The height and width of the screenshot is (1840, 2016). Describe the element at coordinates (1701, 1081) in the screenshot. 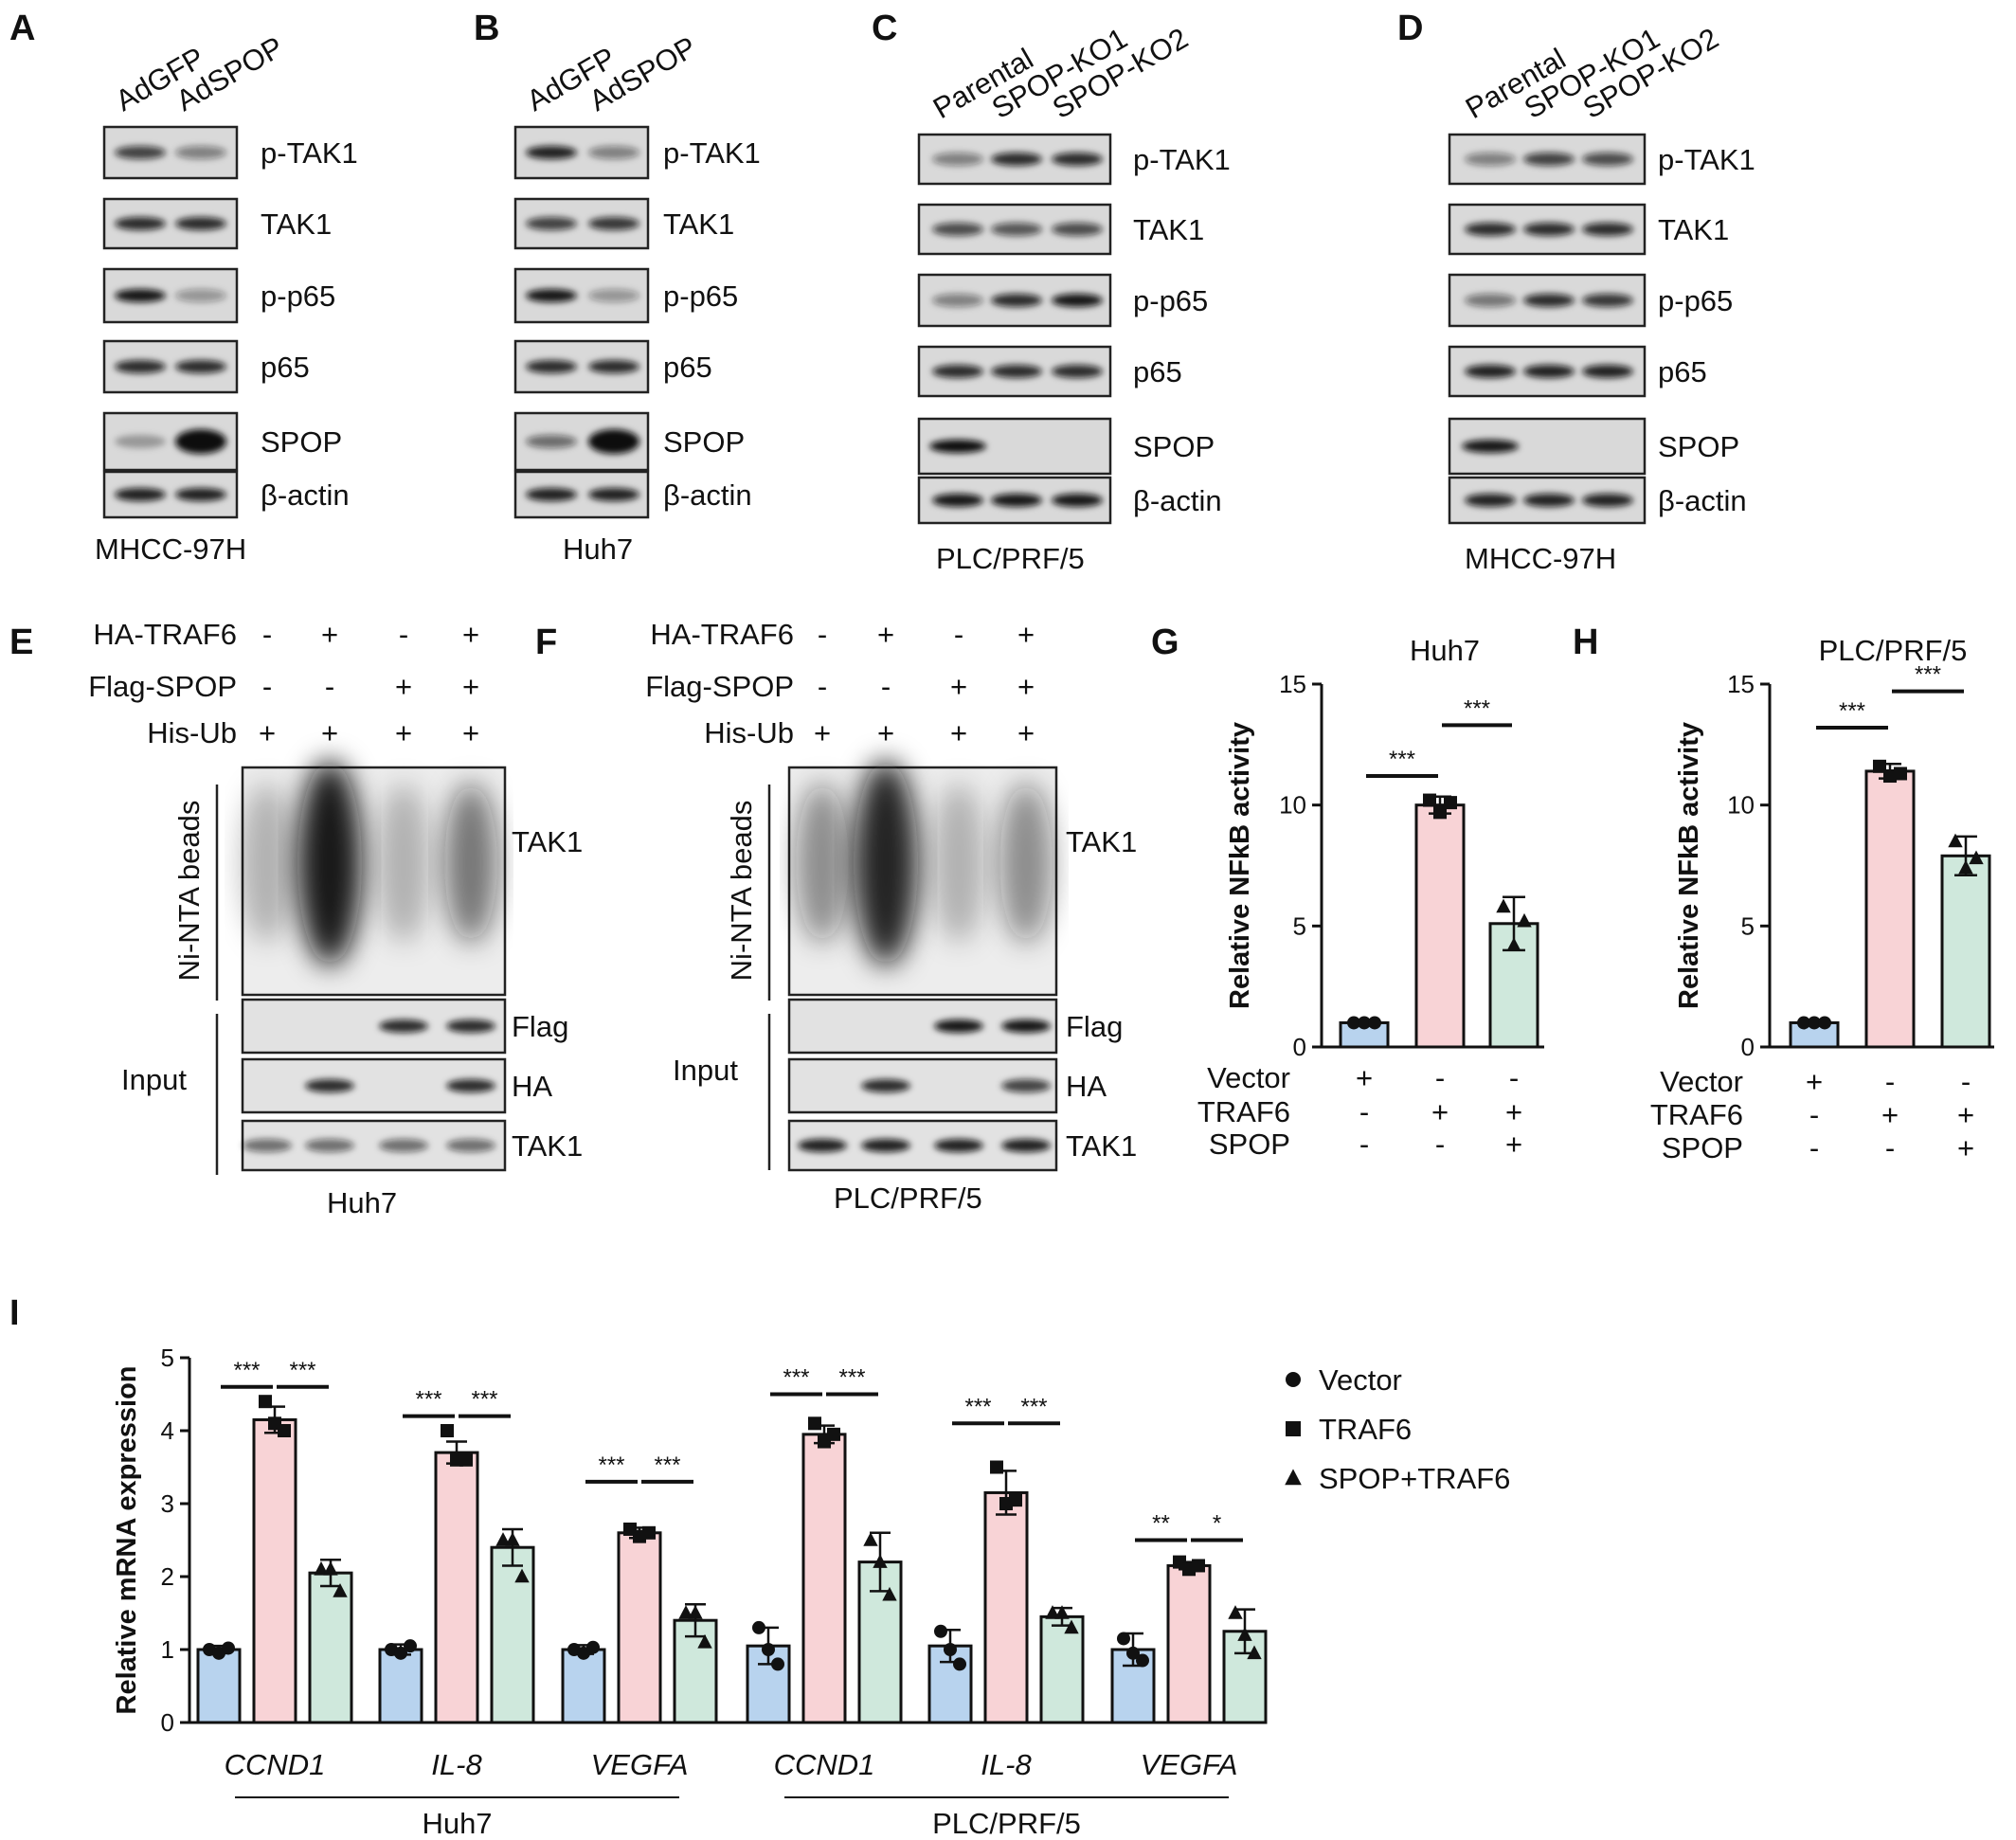

I see `condition-label: Vector` at that location.